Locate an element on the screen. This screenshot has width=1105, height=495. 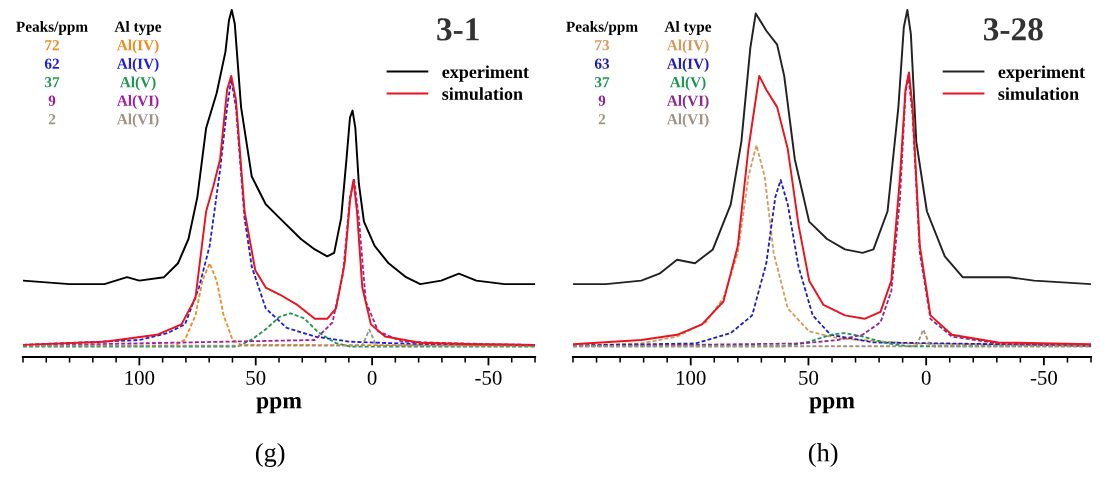
annotation: 72 is located at coordinates (52, 45).